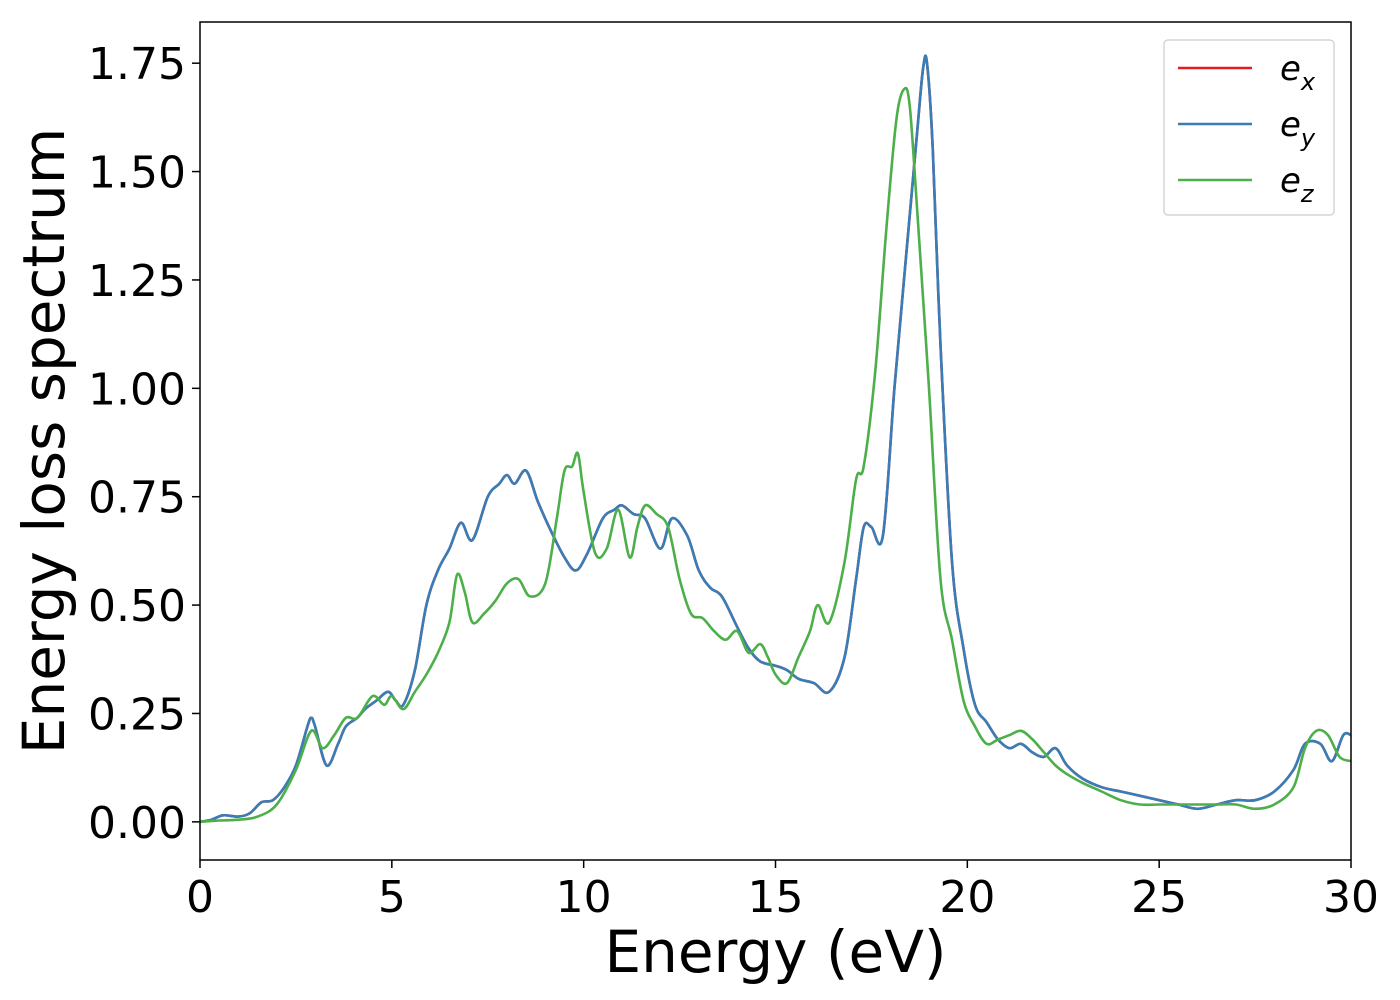 Image resolution: width=1400 pixels, height=1000 pixels. I want to click on legend: ex ey ez, so click(1249, 127).